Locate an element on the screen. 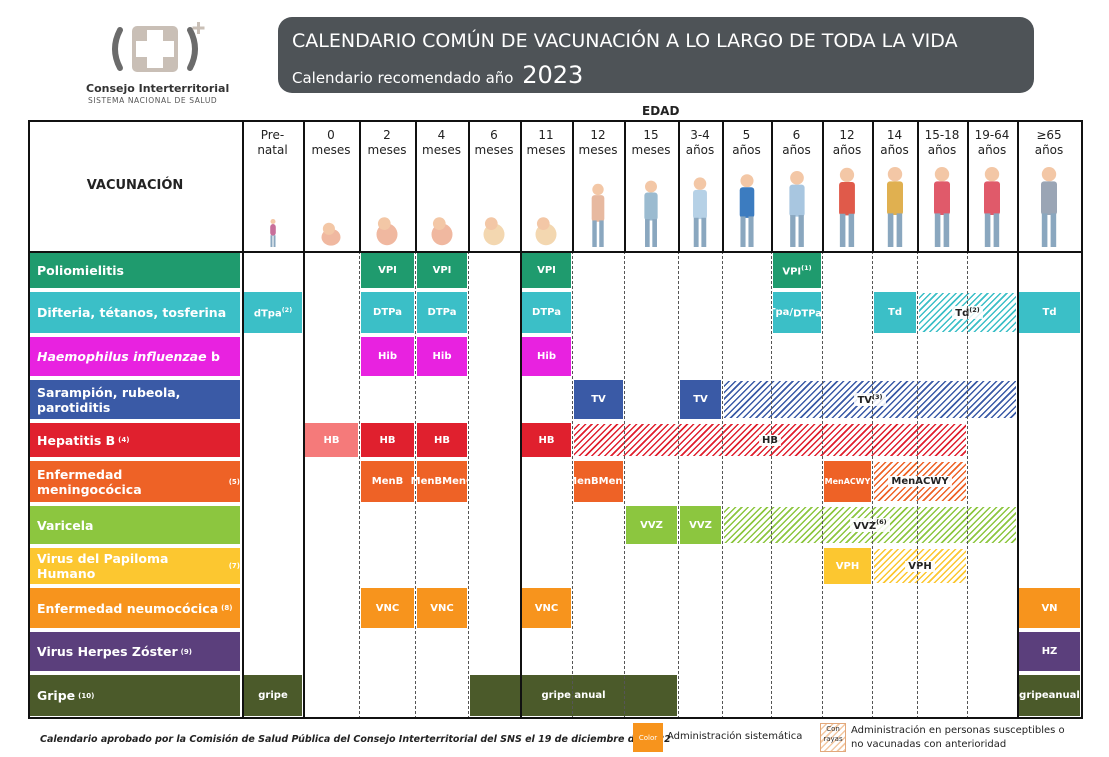  dose-label: VNC is located at coordinates (387, 608).